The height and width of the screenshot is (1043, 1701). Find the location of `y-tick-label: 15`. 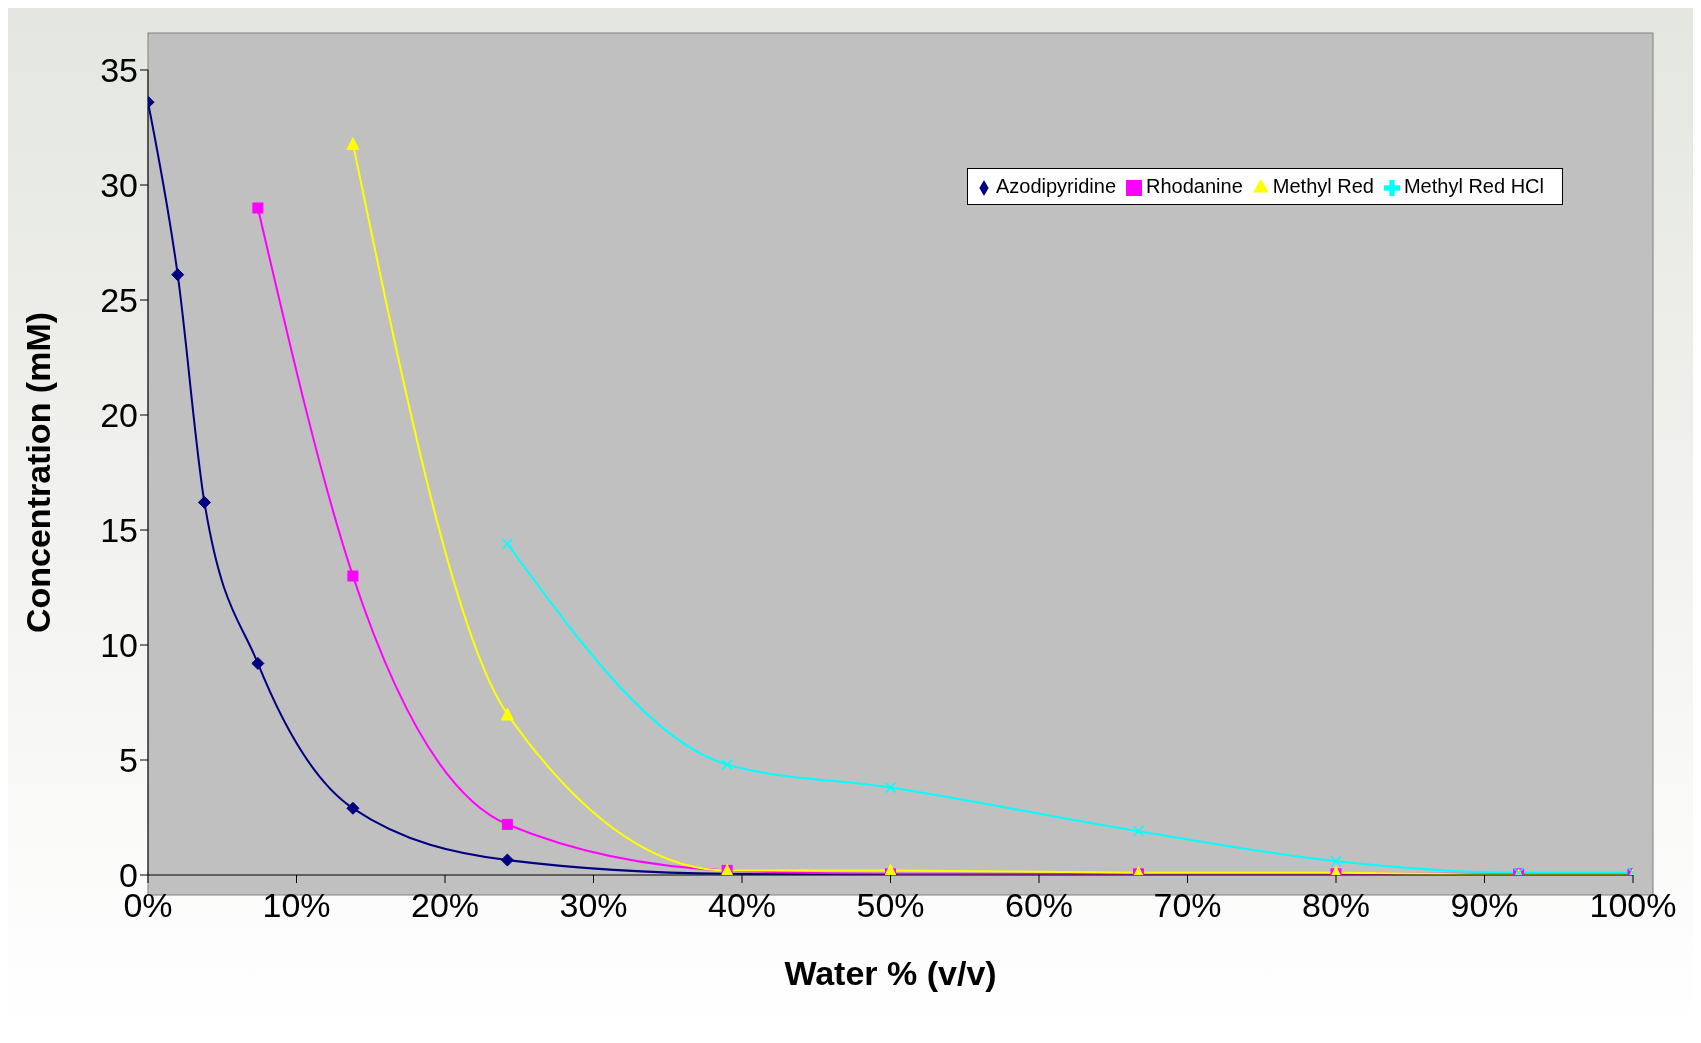

y-tick-label: 15 is located at coordinates (119, 530).